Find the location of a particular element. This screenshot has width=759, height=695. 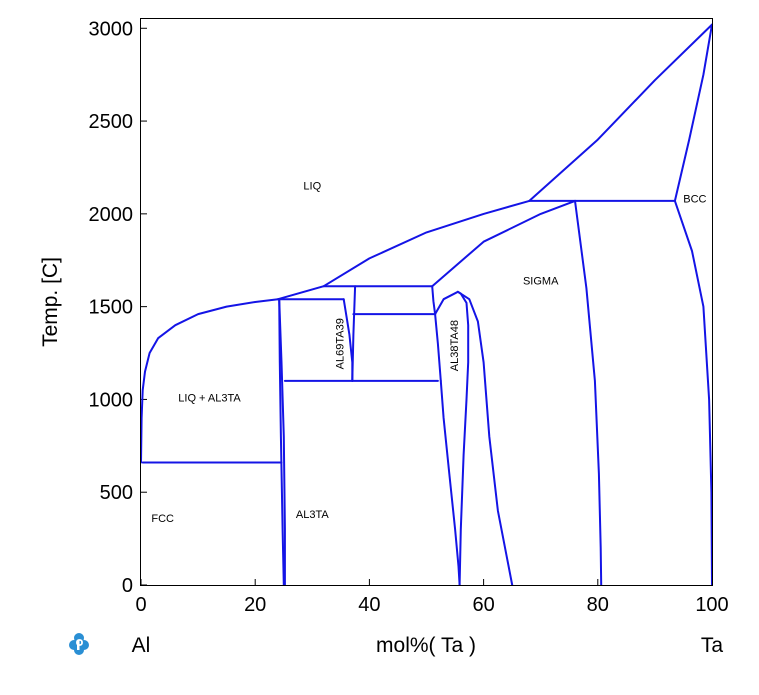

x-tick-label: 40 is located at coordinates (369, 605).